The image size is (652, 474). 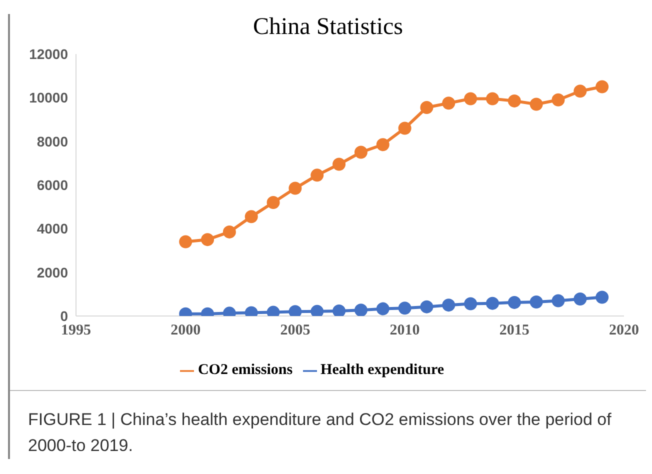 What do you see at coordinates (64, 316) in the screenshot?
I see `y-tick-label: 0` at bounding box center [64, 316].